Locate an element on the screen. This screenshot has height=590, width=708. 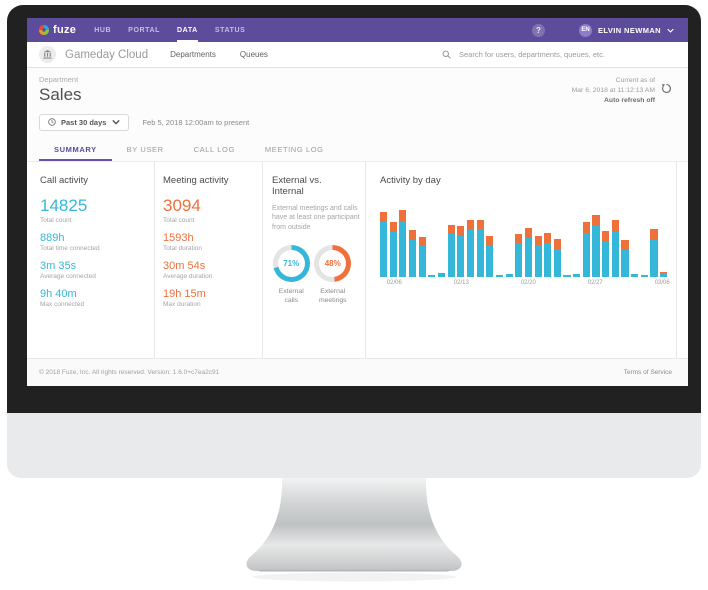
date-range-button: Past 30 days is located at coordinates (84, 122).